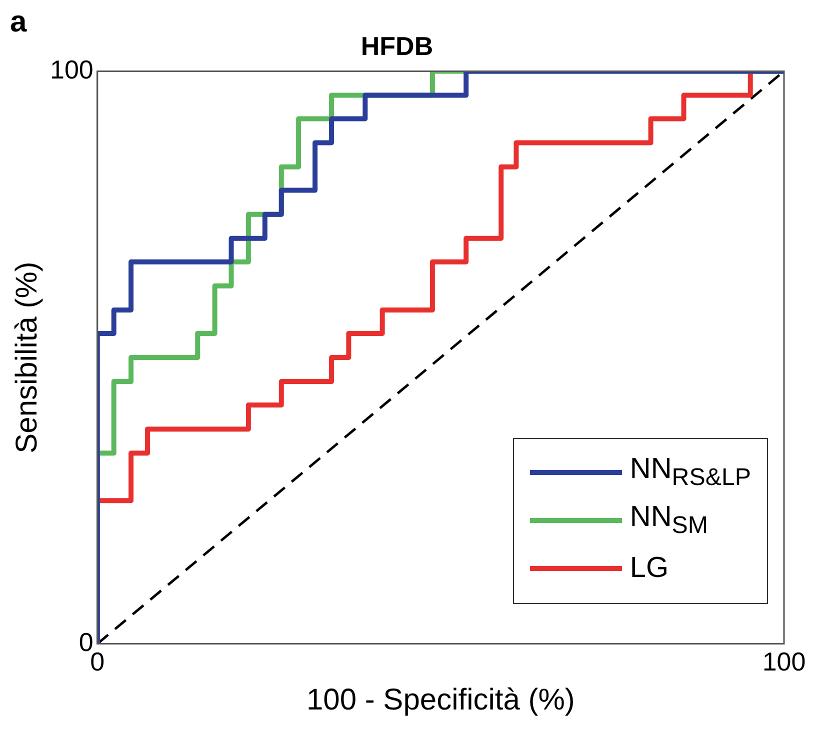 This screenshot has height=729, width=814. I want to click on text: a, so click(18, 21).